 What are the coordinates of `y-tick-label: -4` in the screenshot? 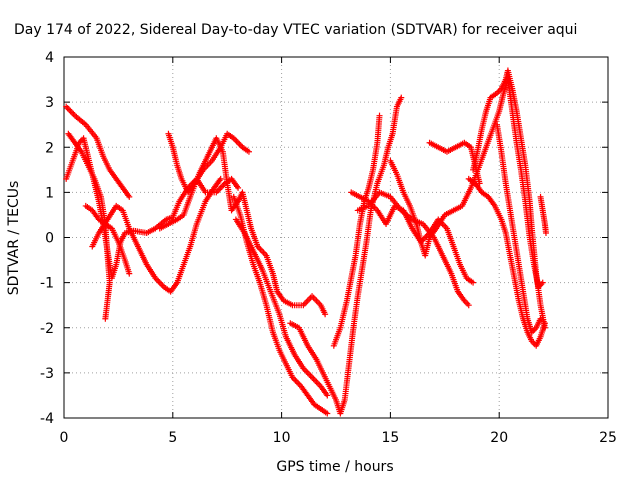 It's located at (47, 419).